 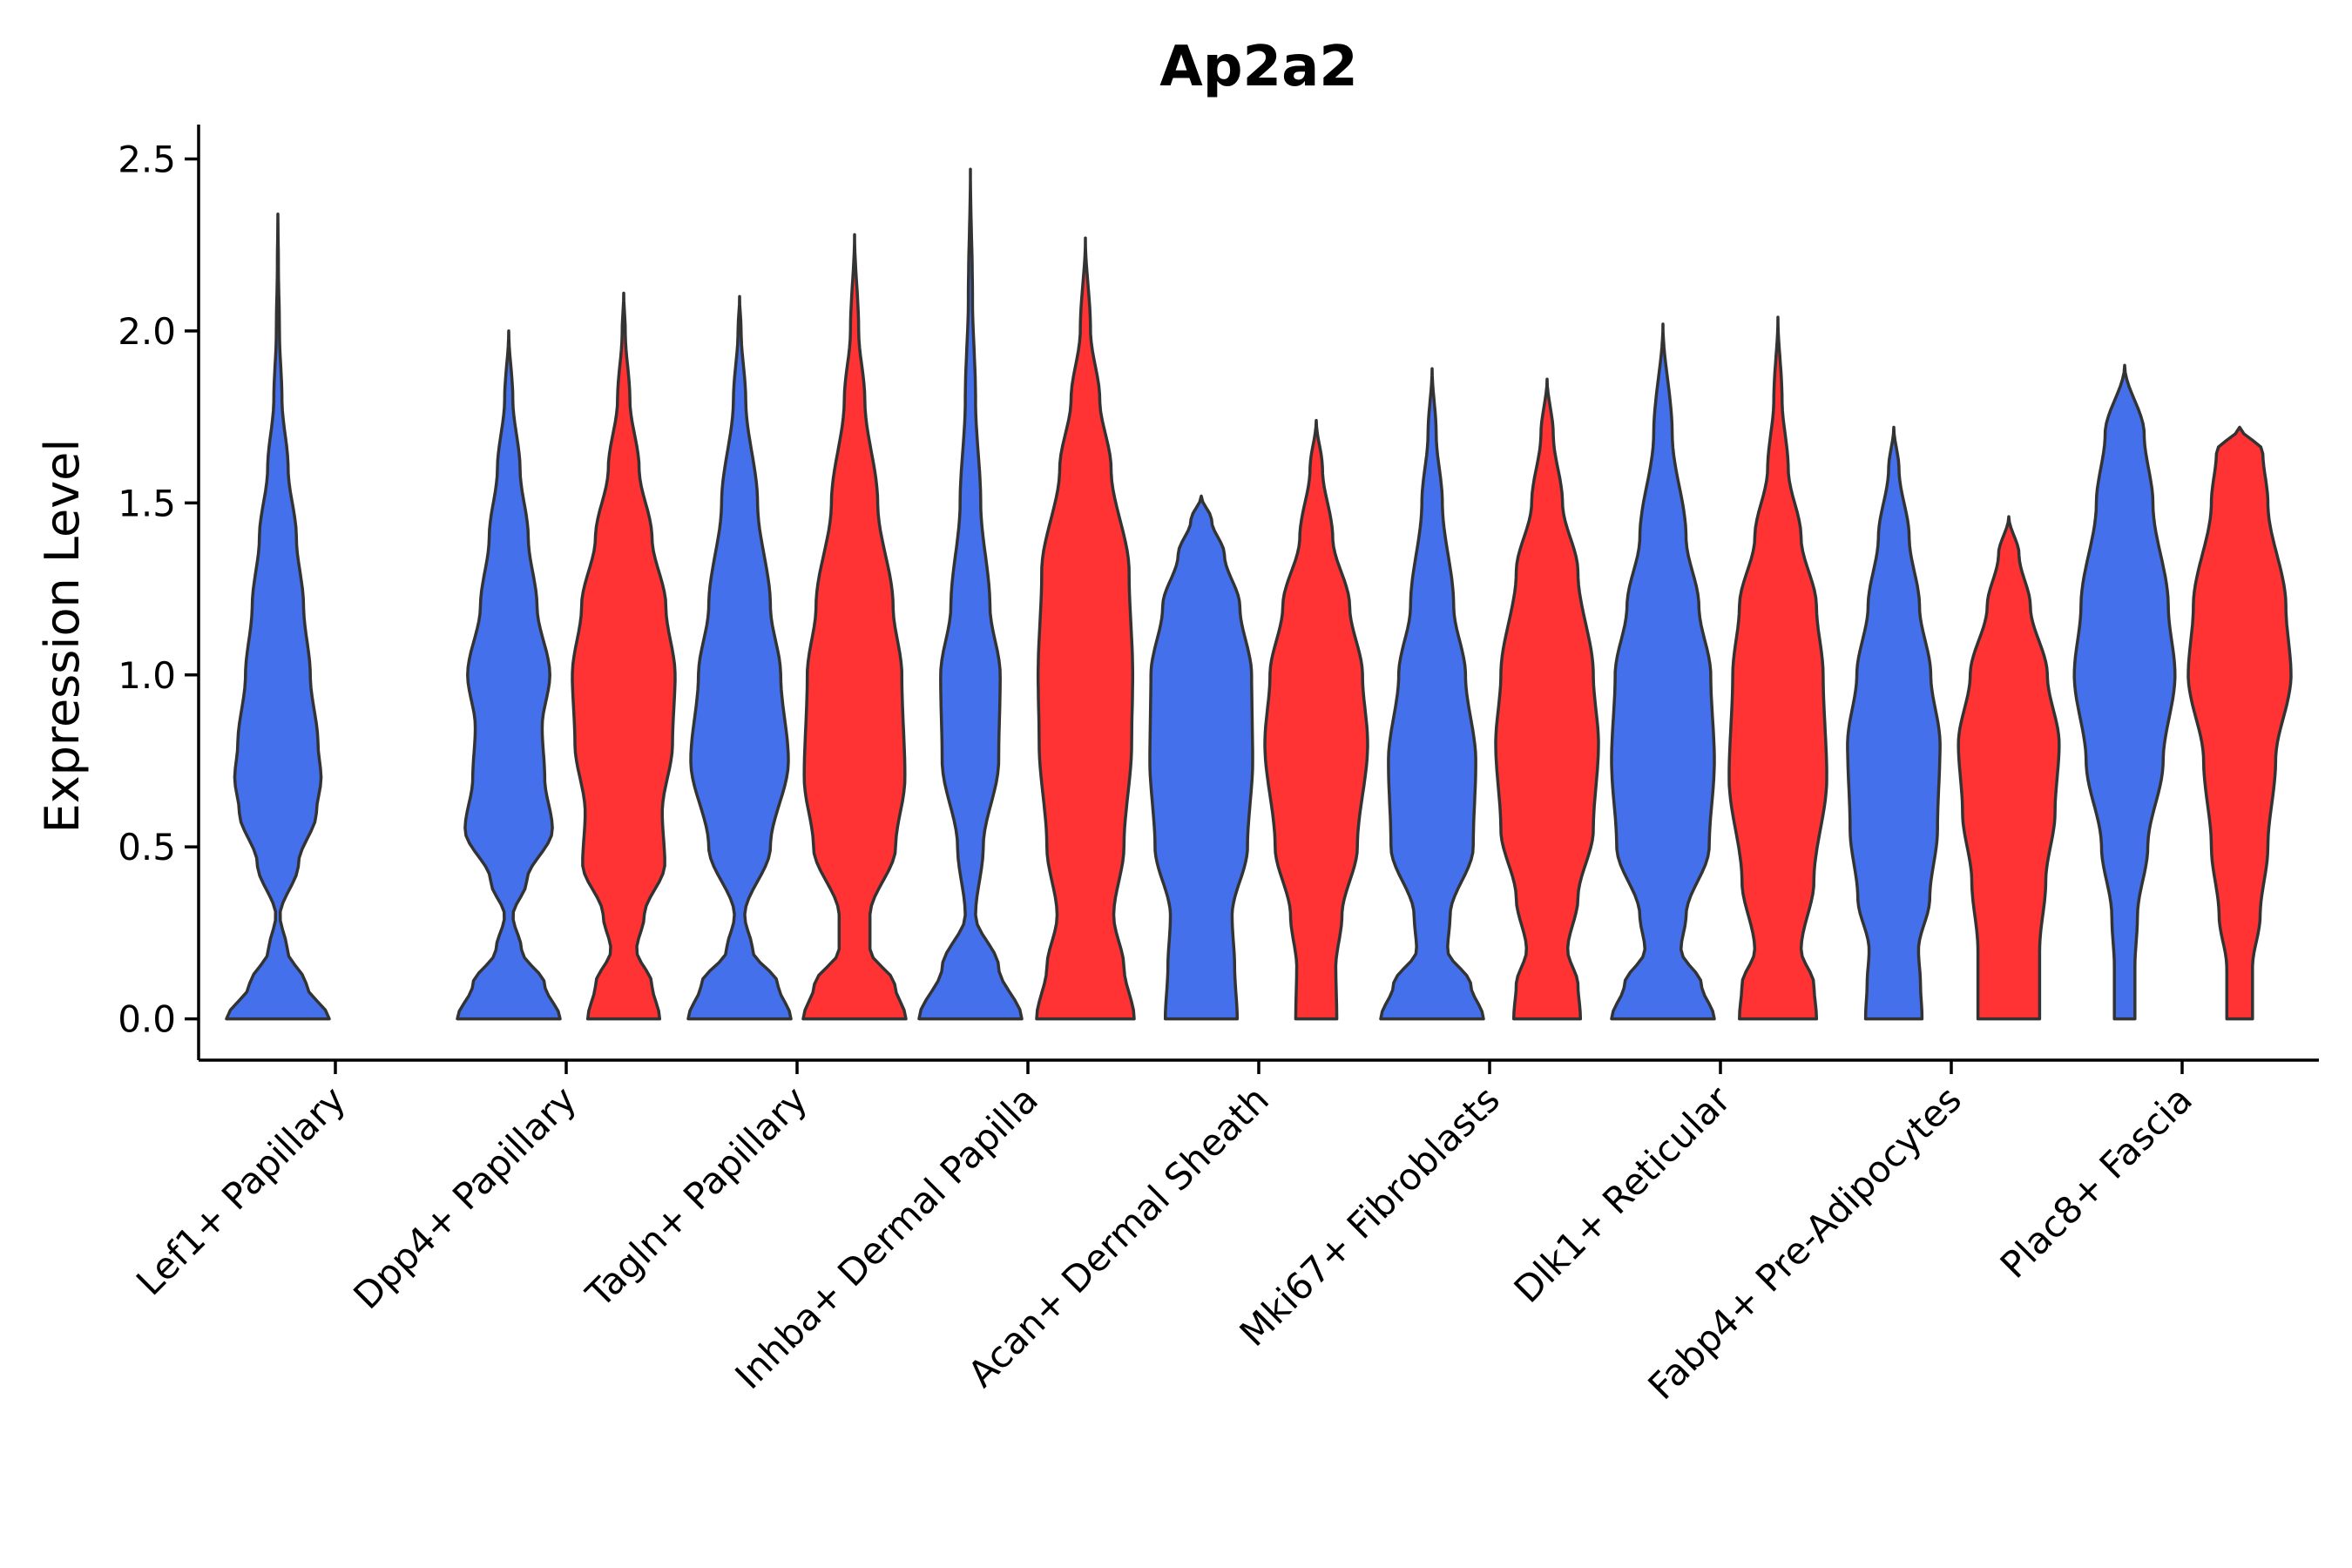 What do you see at coordinates (624, 656) in the screenshot?
I see `violin-1-b` at bounding box center [624, 656].